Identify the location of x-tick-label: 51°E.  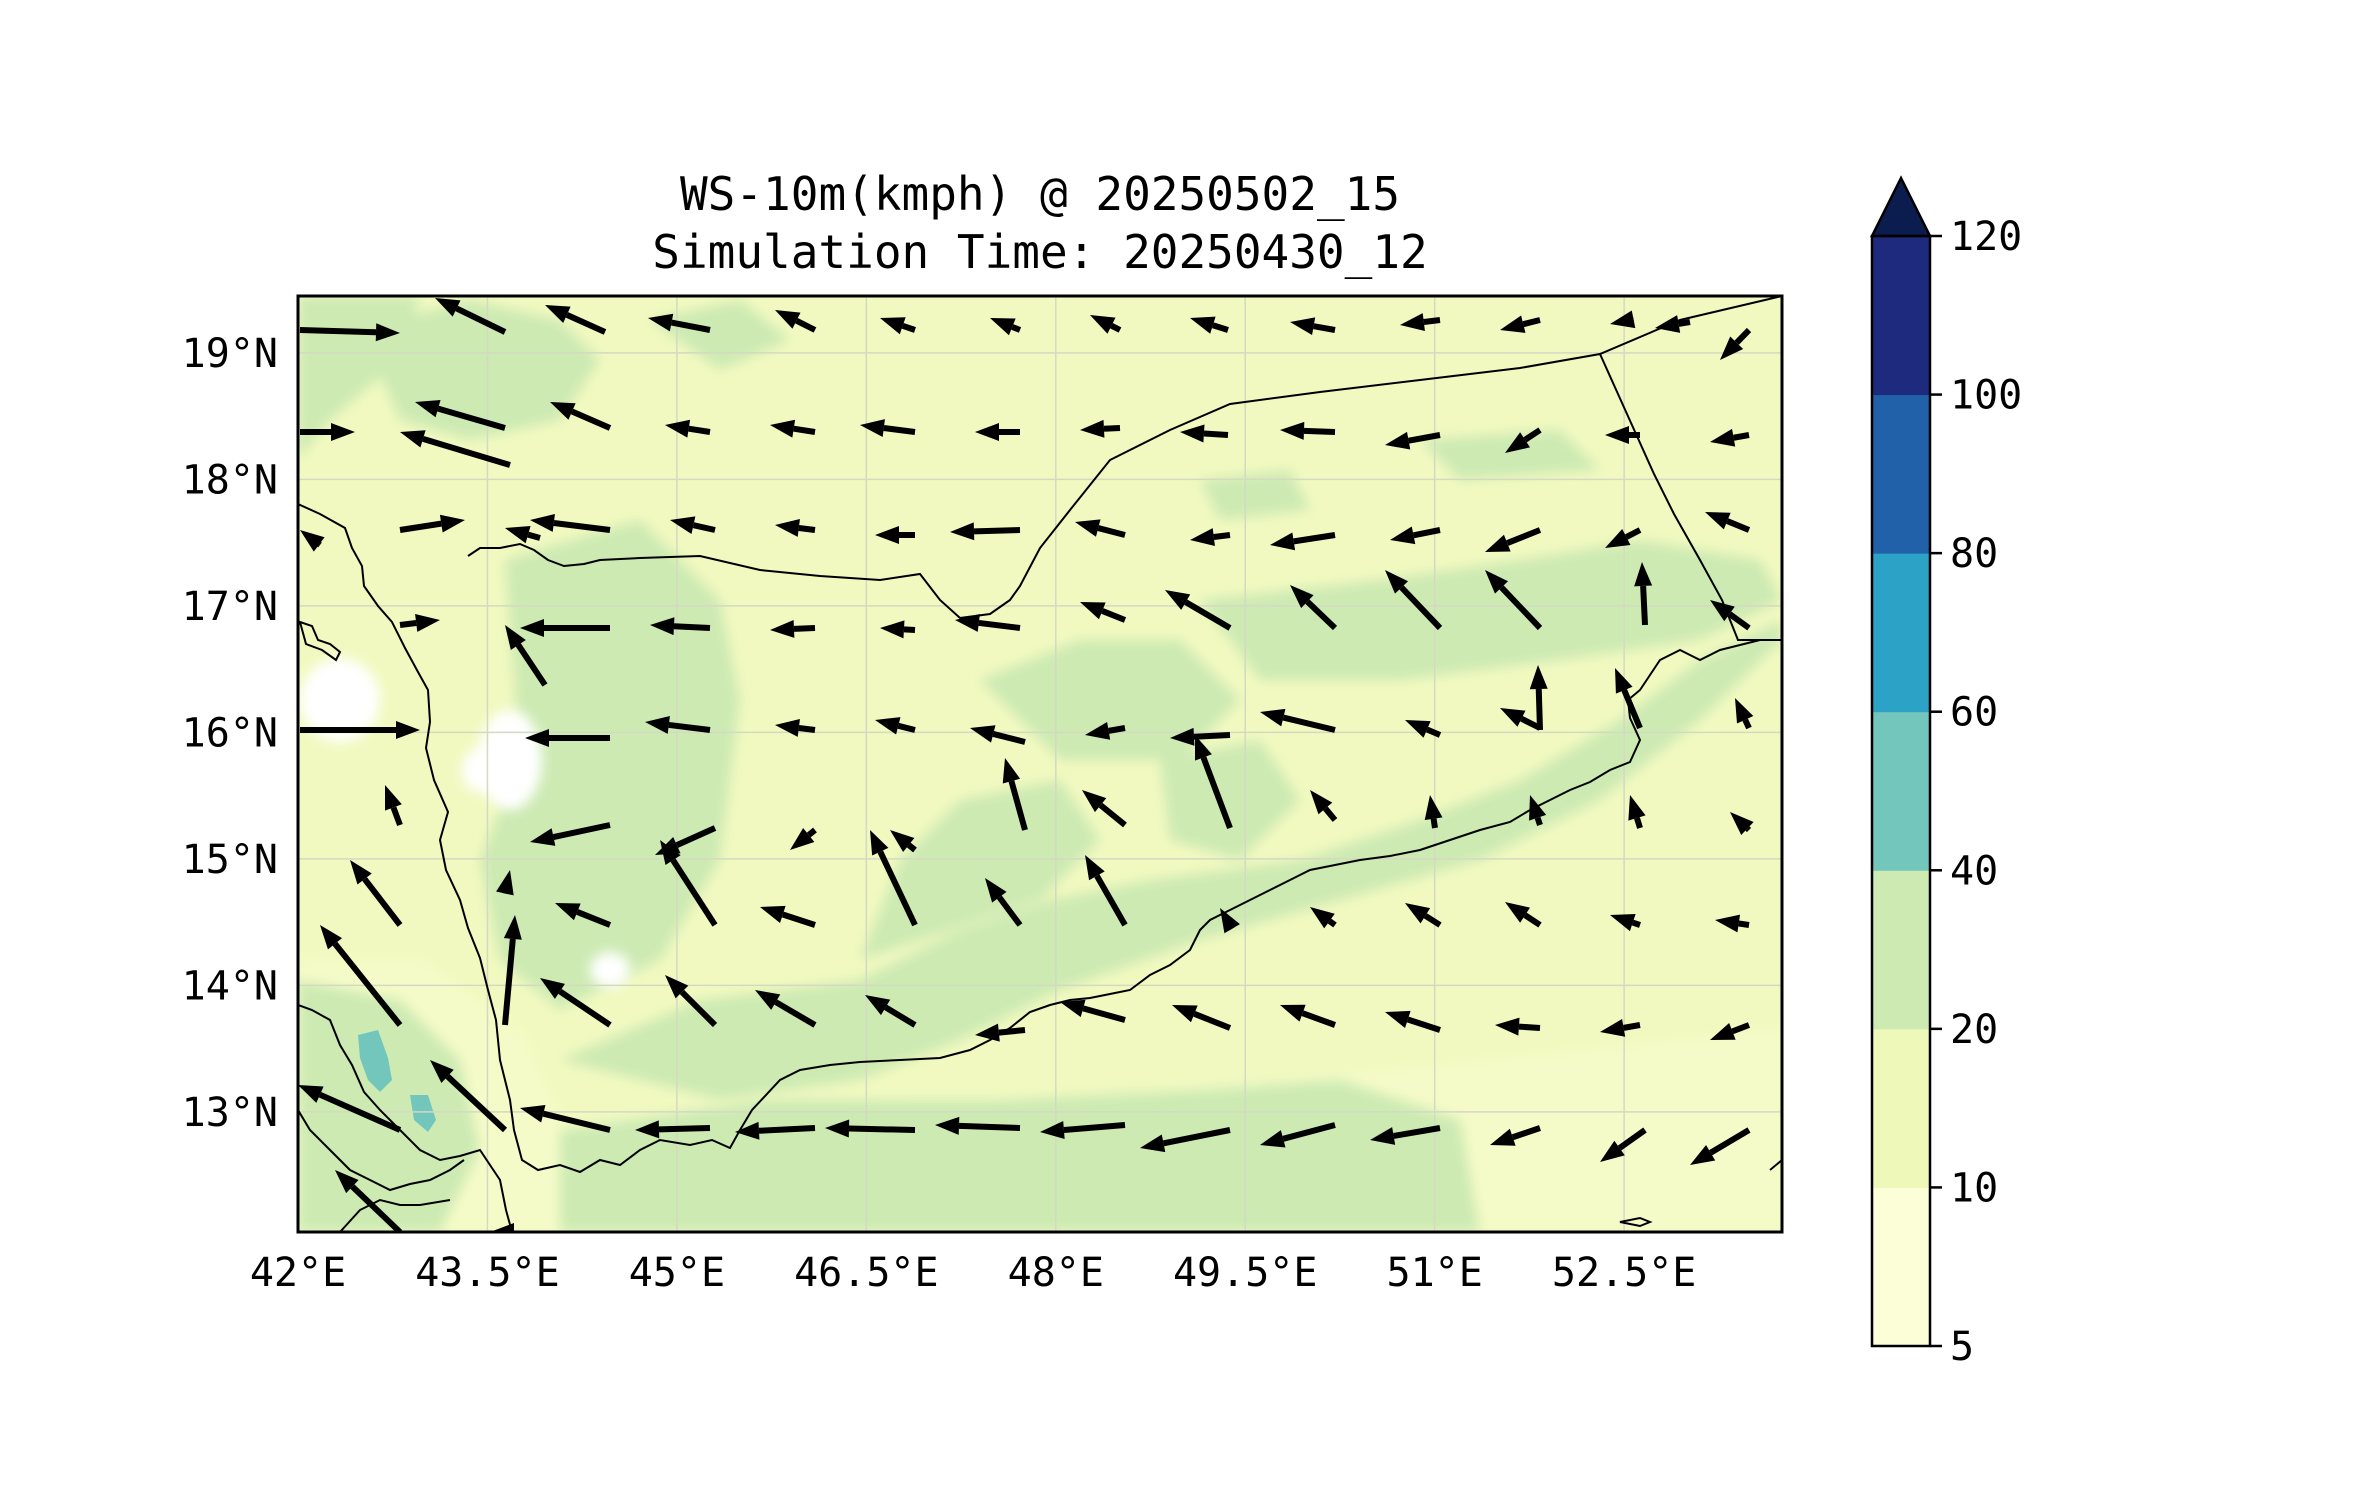
(1435, 1273).